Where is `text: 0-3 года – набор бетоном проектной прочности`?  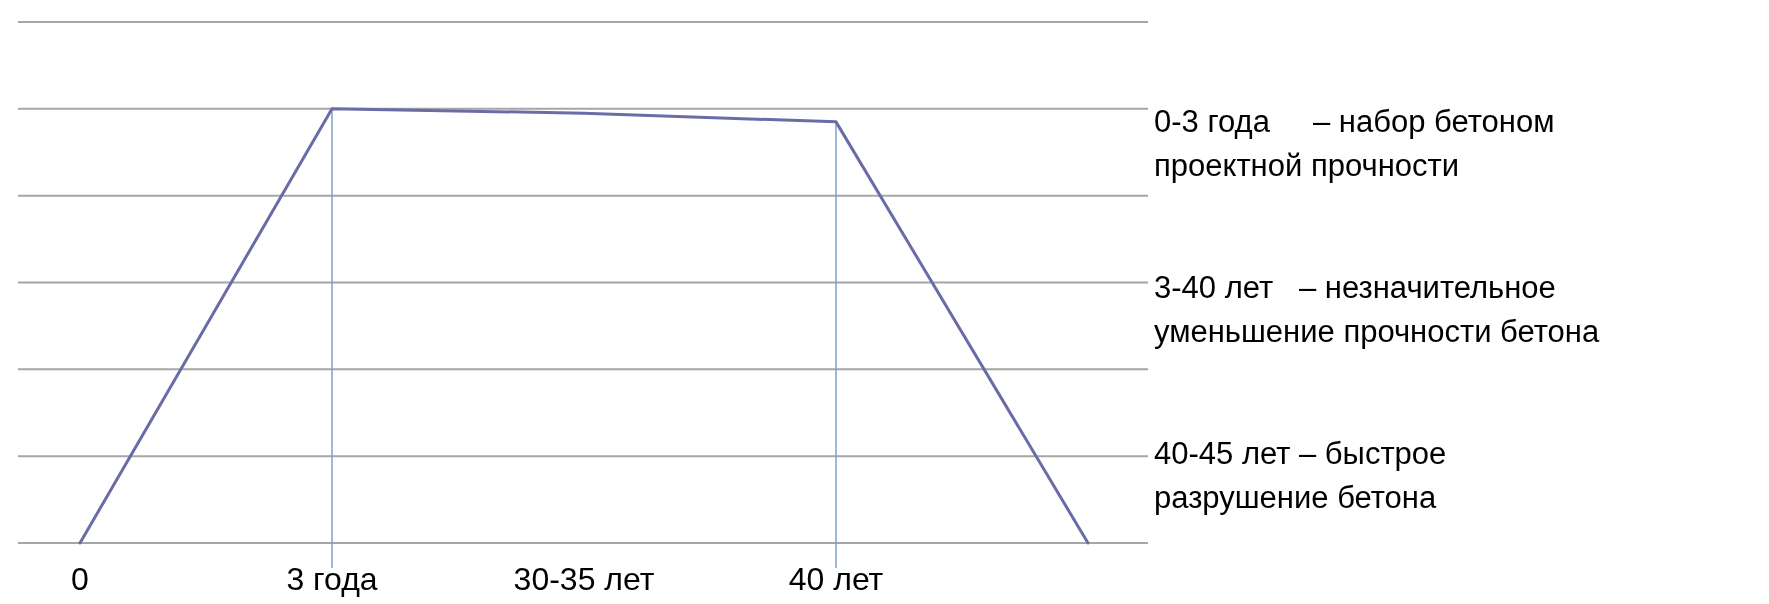
text: 0-3 года – набор бетоном проектной прочности is located at coordinates (1354, 143).